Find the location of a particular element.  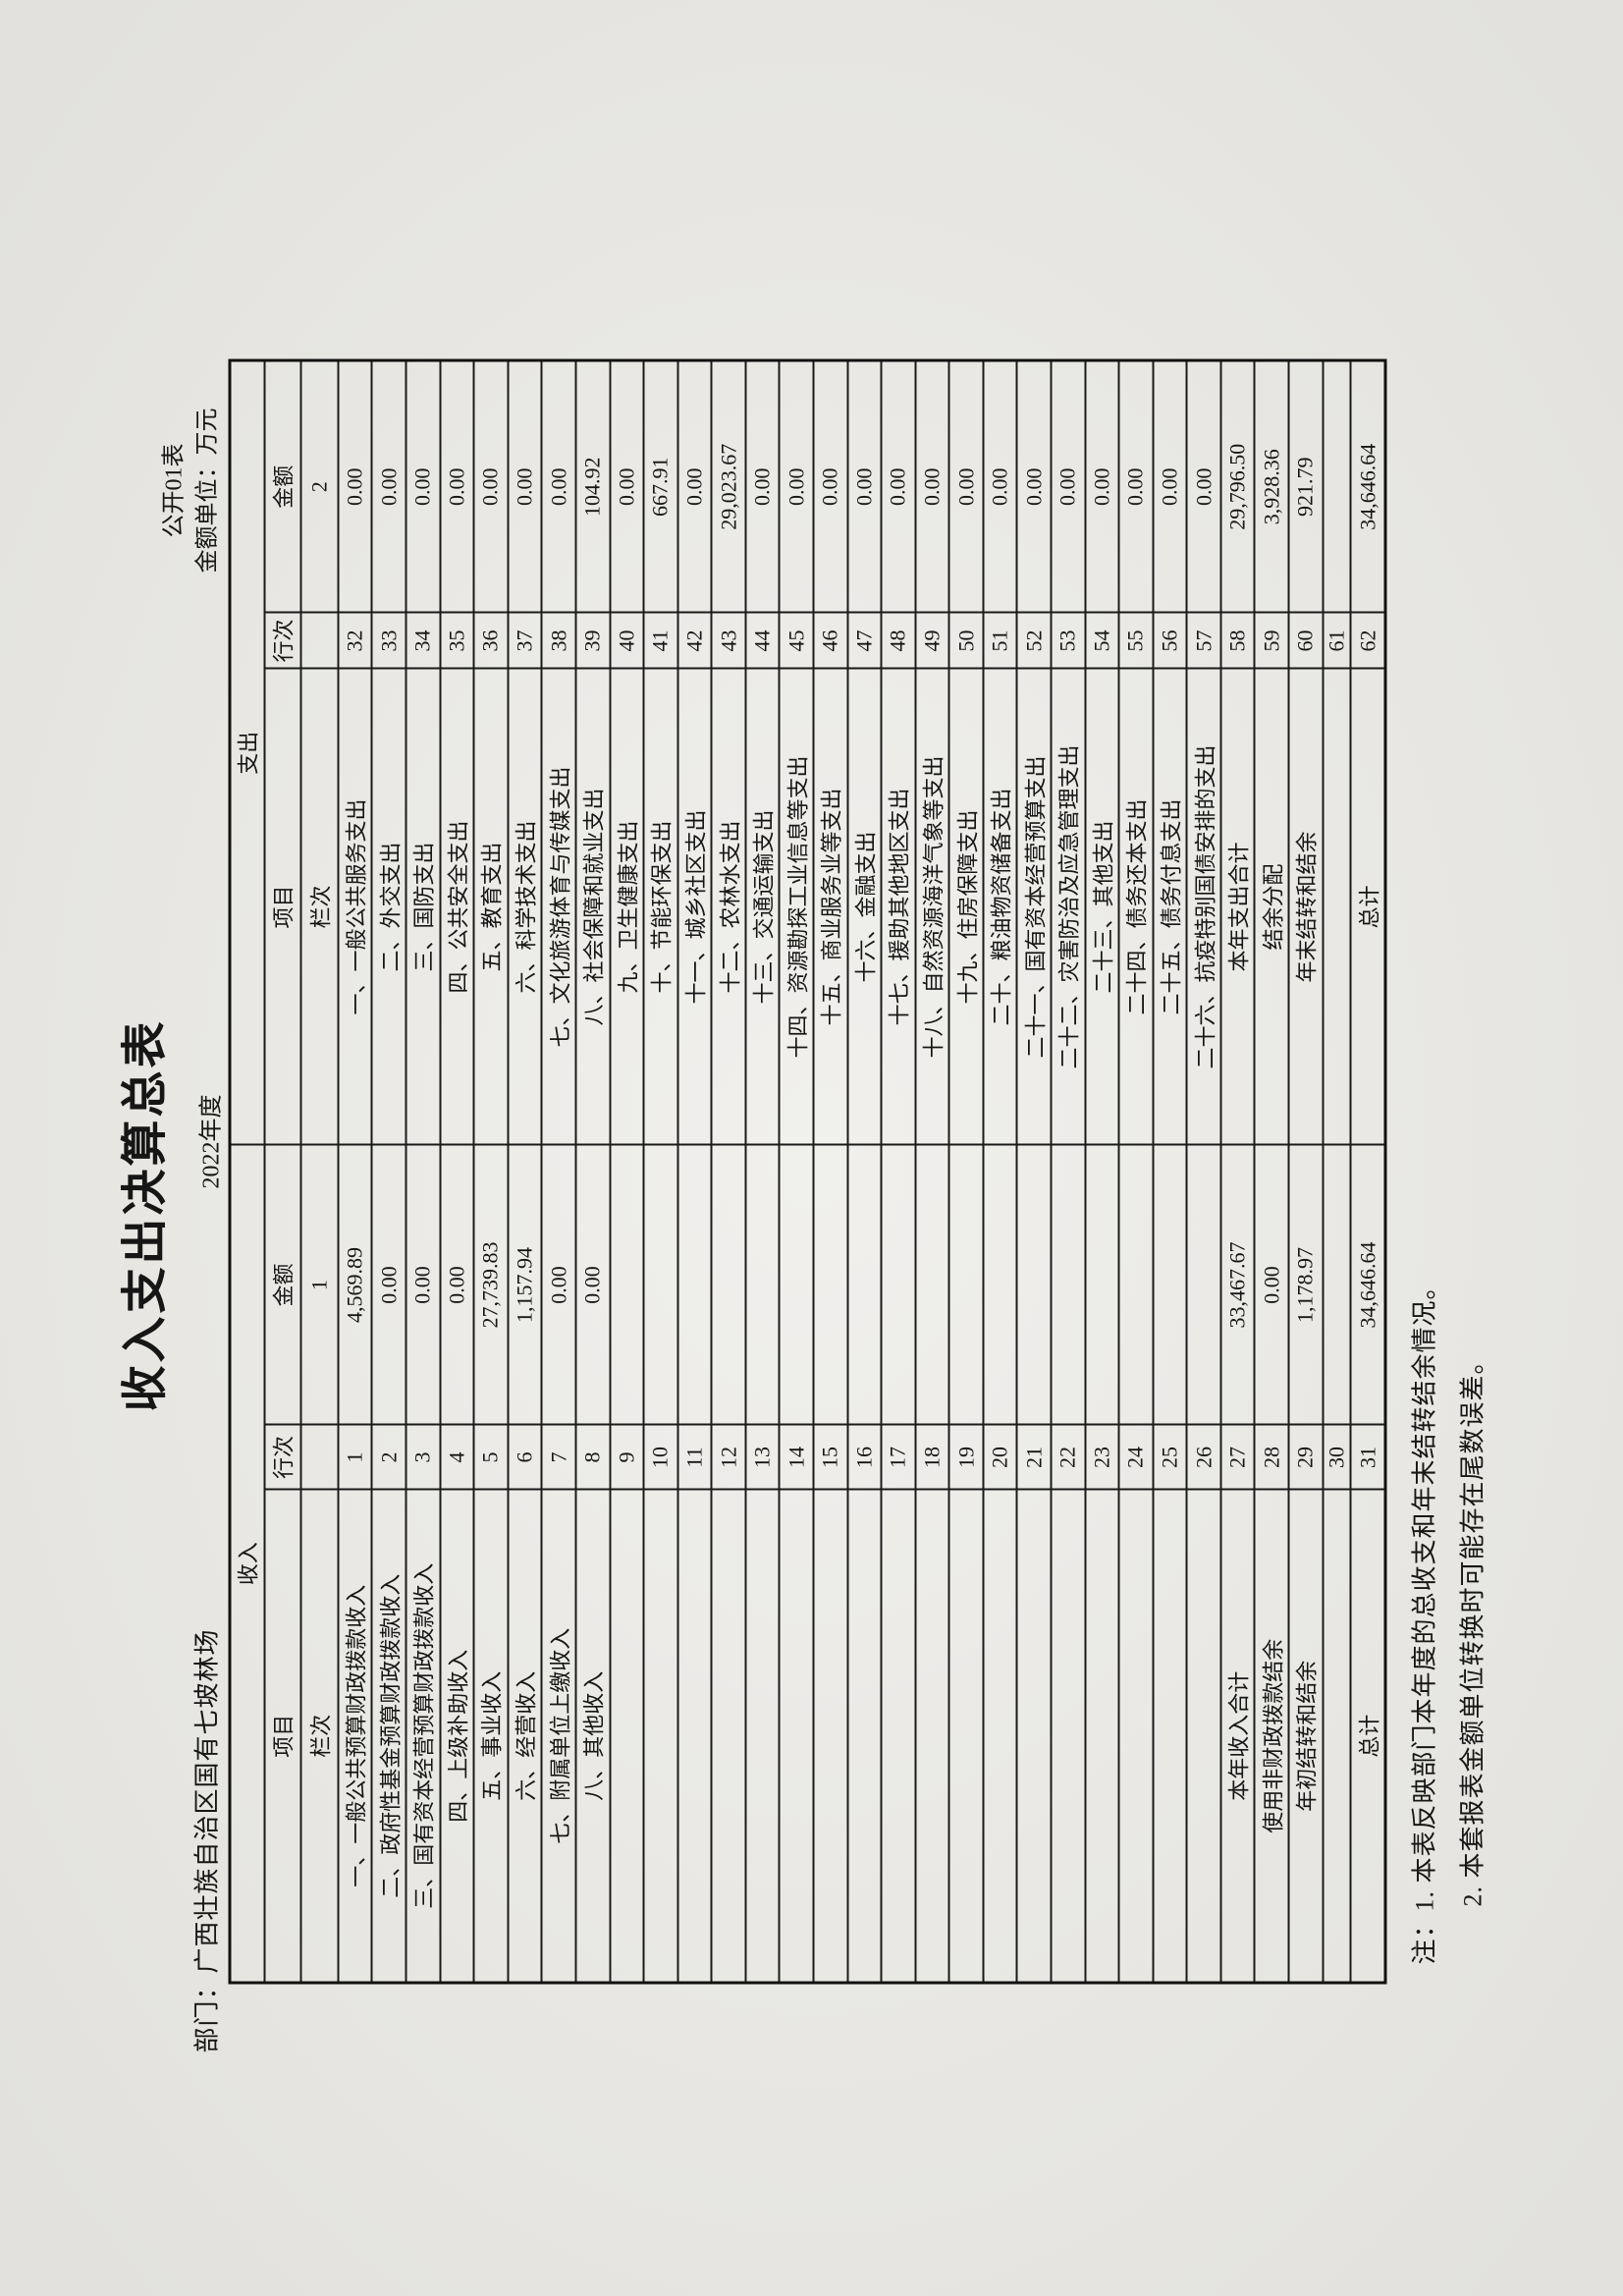

revenue-row-no-cell: 30 is located at coordinates (1336, 1457).